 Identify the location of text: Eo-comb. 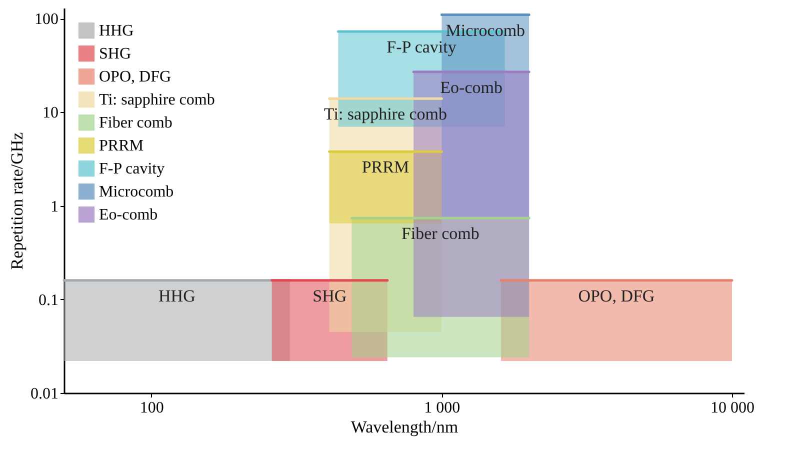
(471, 87).